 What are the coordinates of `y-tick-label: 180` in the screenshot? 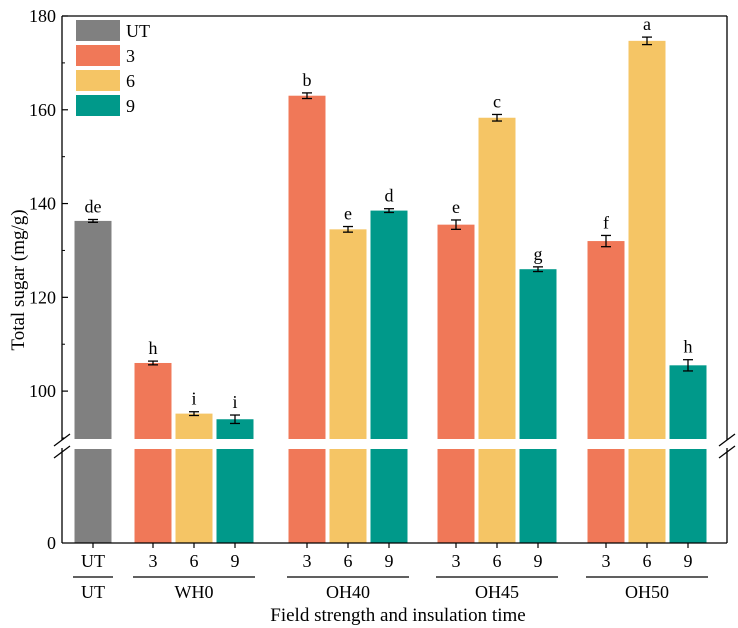 It's located at (42, 16).